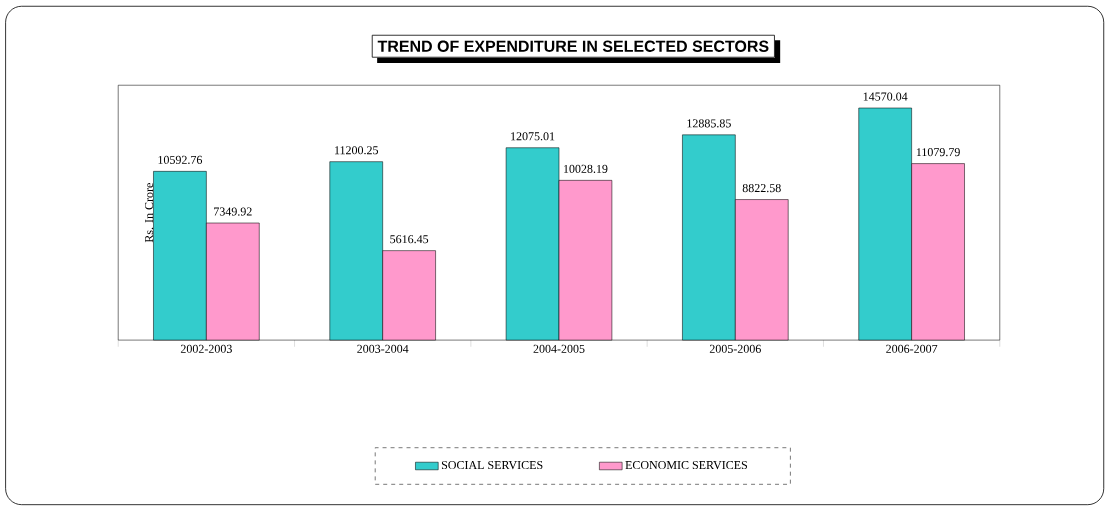  I want to click on data-label: 7349.92, so click(233, 211).